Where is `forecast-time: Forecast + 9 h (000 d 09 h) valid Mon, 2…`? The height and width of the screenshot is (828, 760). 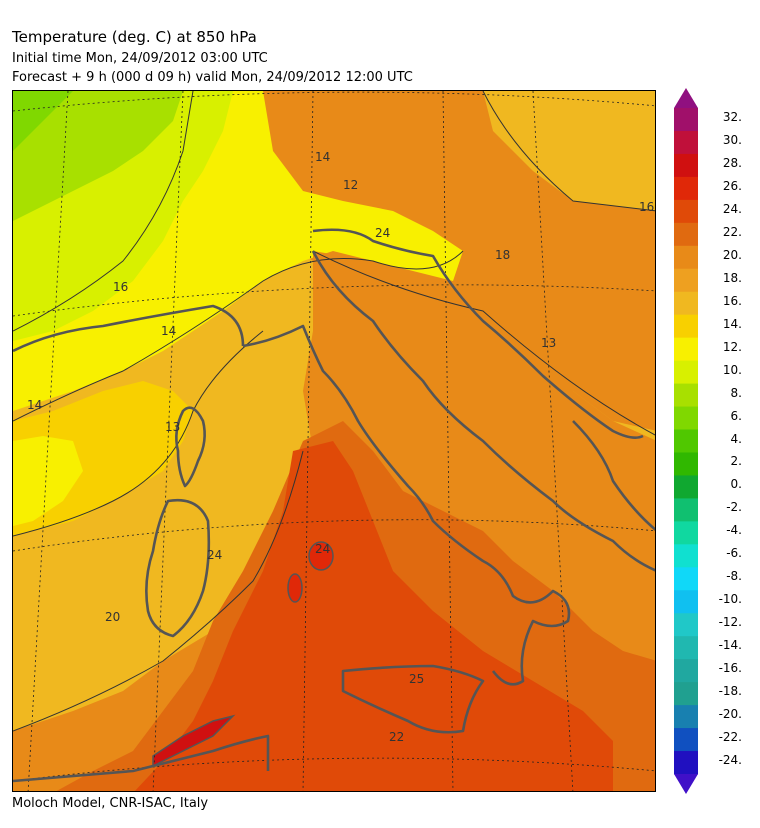 forecast-time: Forecast + 9 h (000 d 09 h) valid Mon, 2… is located at coordinates (212, 77).